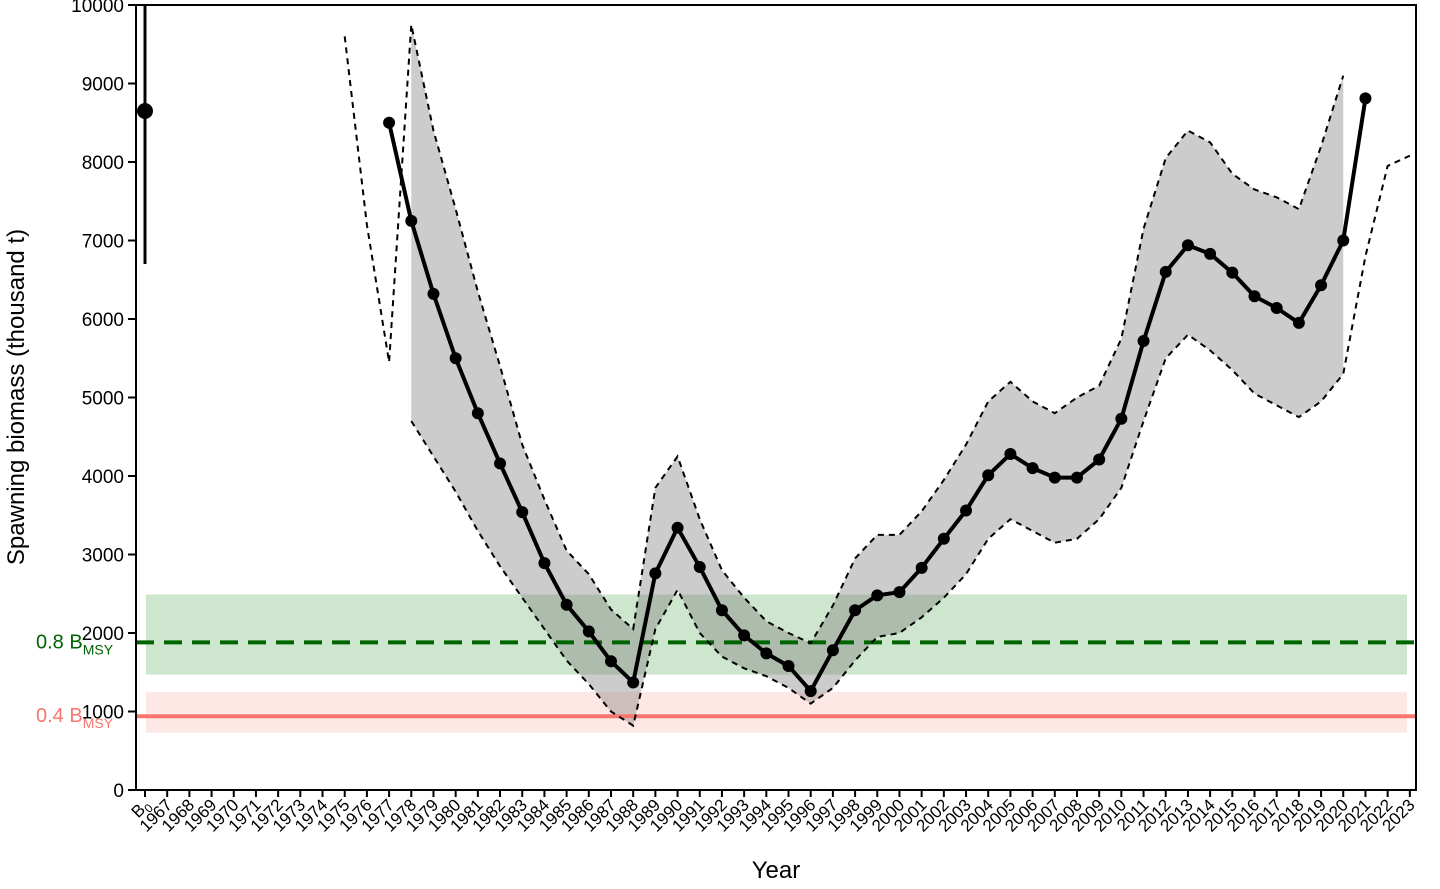  I want to click on ytick-label-1000: 1000, so click(103, 713).